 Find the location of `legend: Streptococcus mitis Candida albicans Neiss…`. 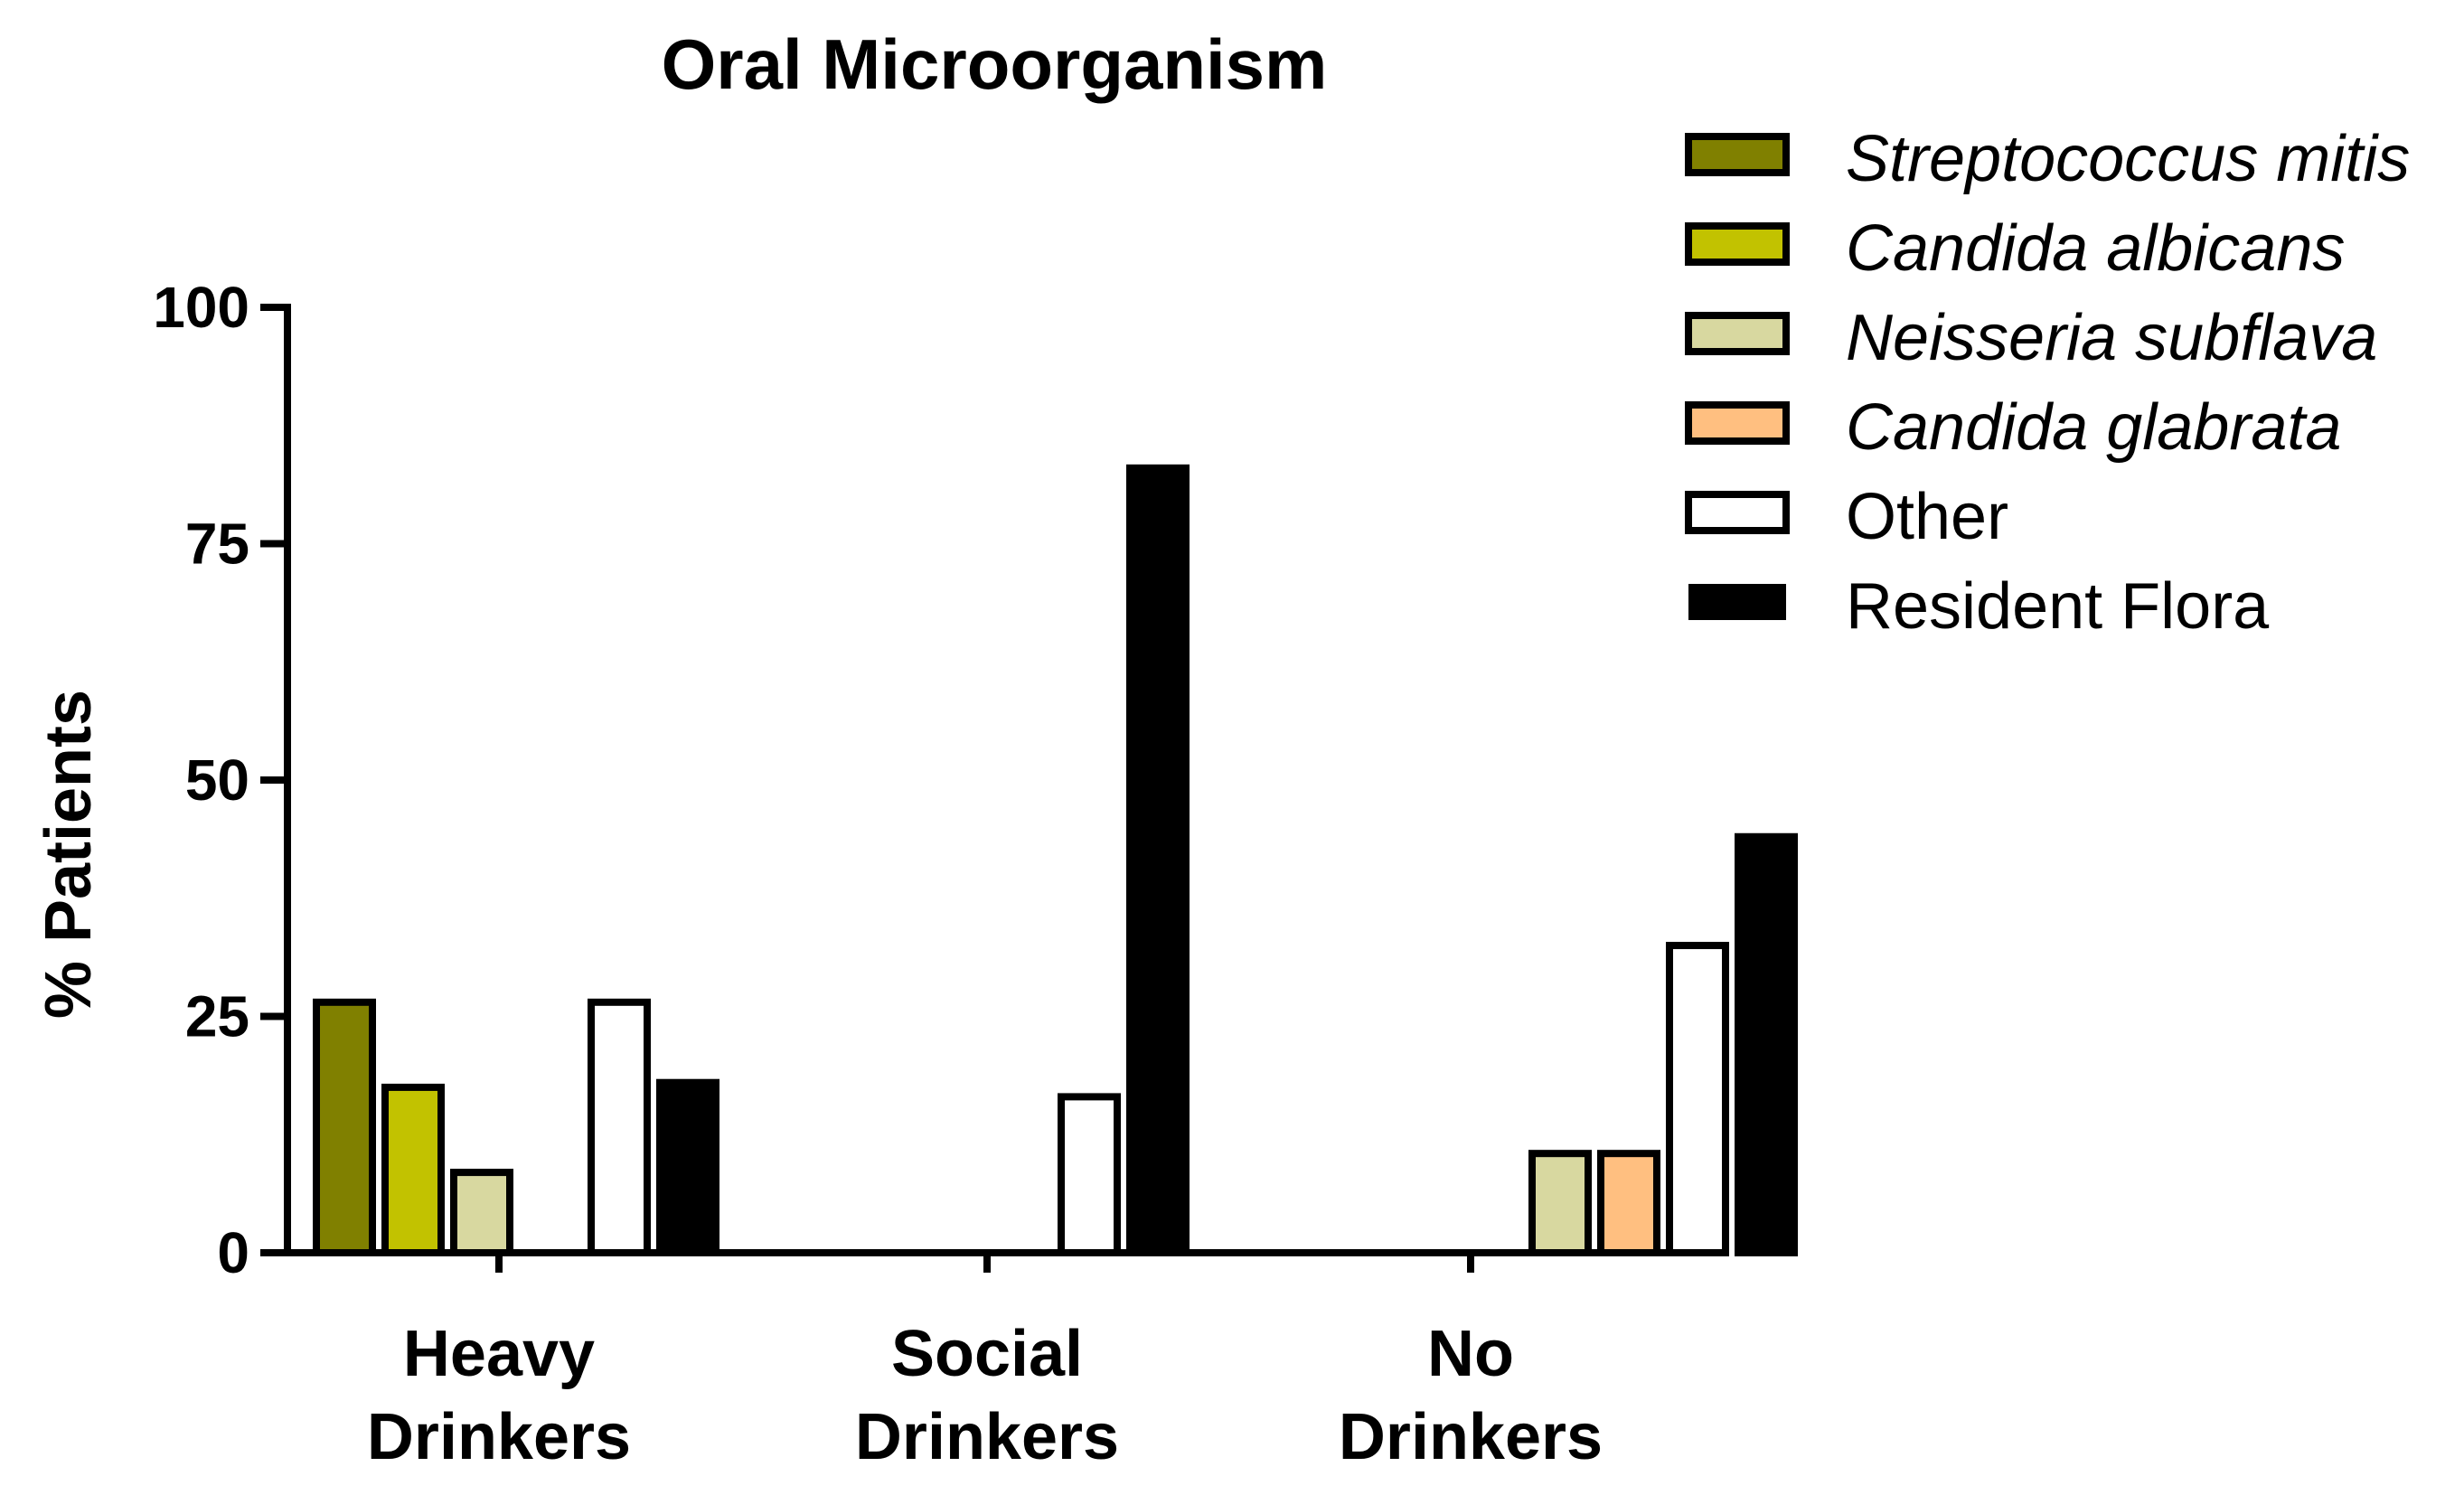

legend: Streptococcus mitis Candida albicans Neiss… is located at coordinates (2047, 383).